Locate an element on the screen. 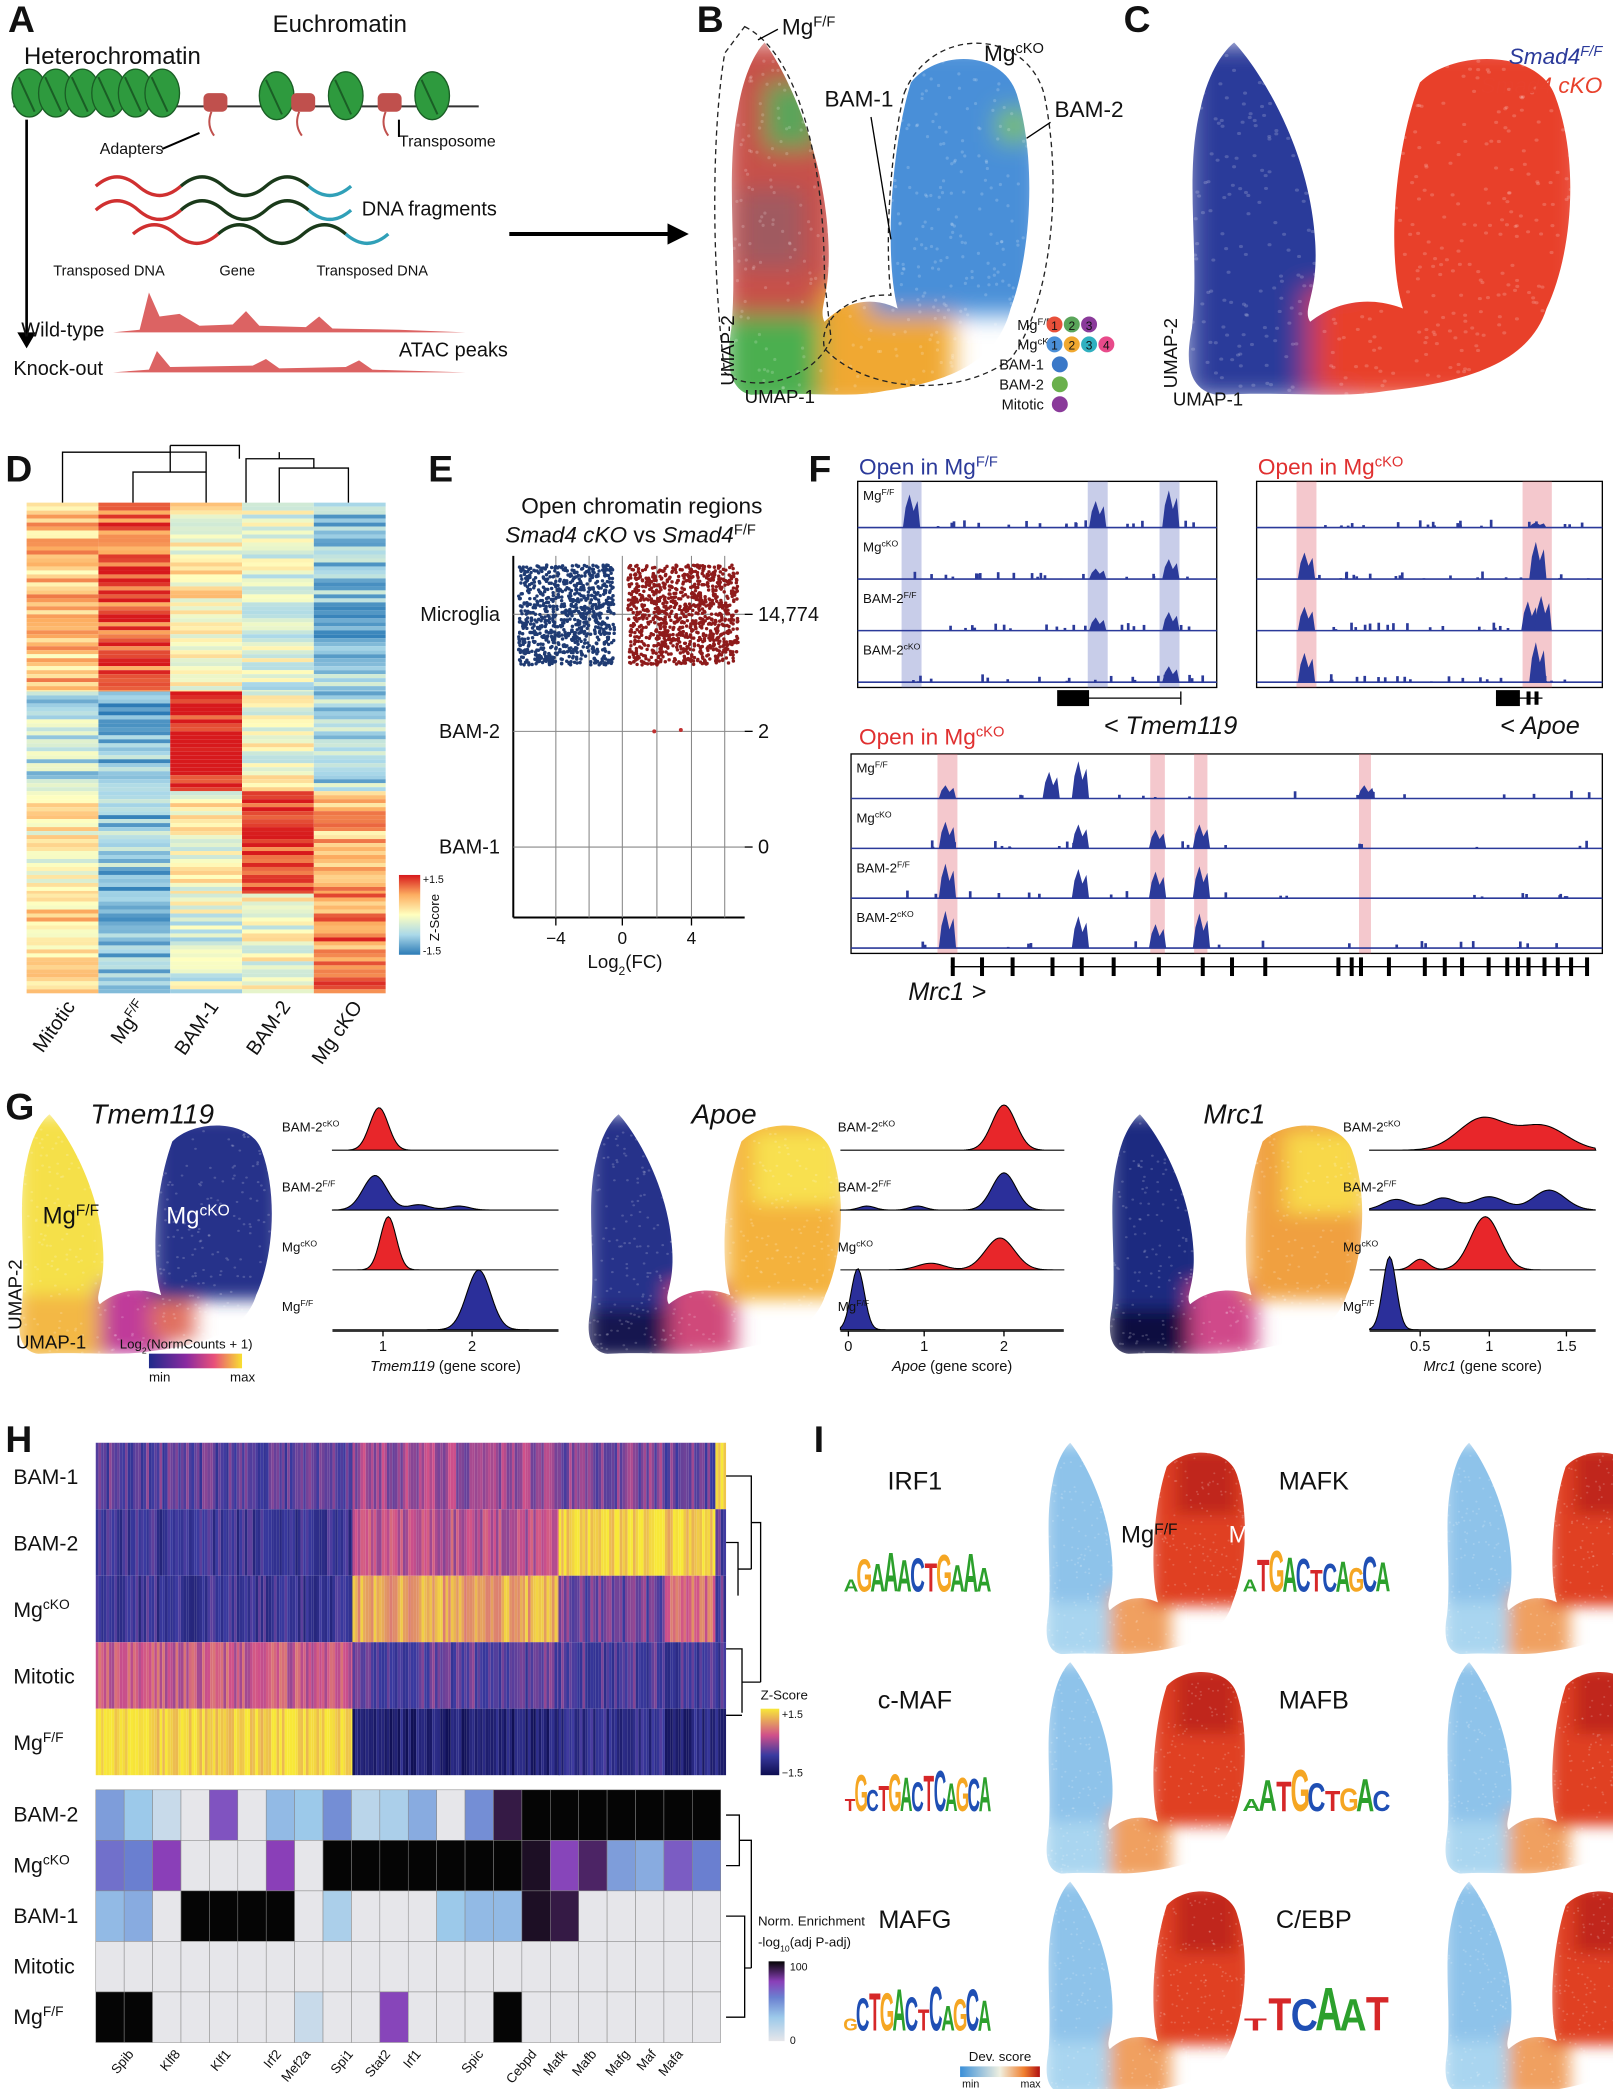 Image resolution: width=1613 pixels, height=2089 pixels. arrow is located at coordinates (180, 141).